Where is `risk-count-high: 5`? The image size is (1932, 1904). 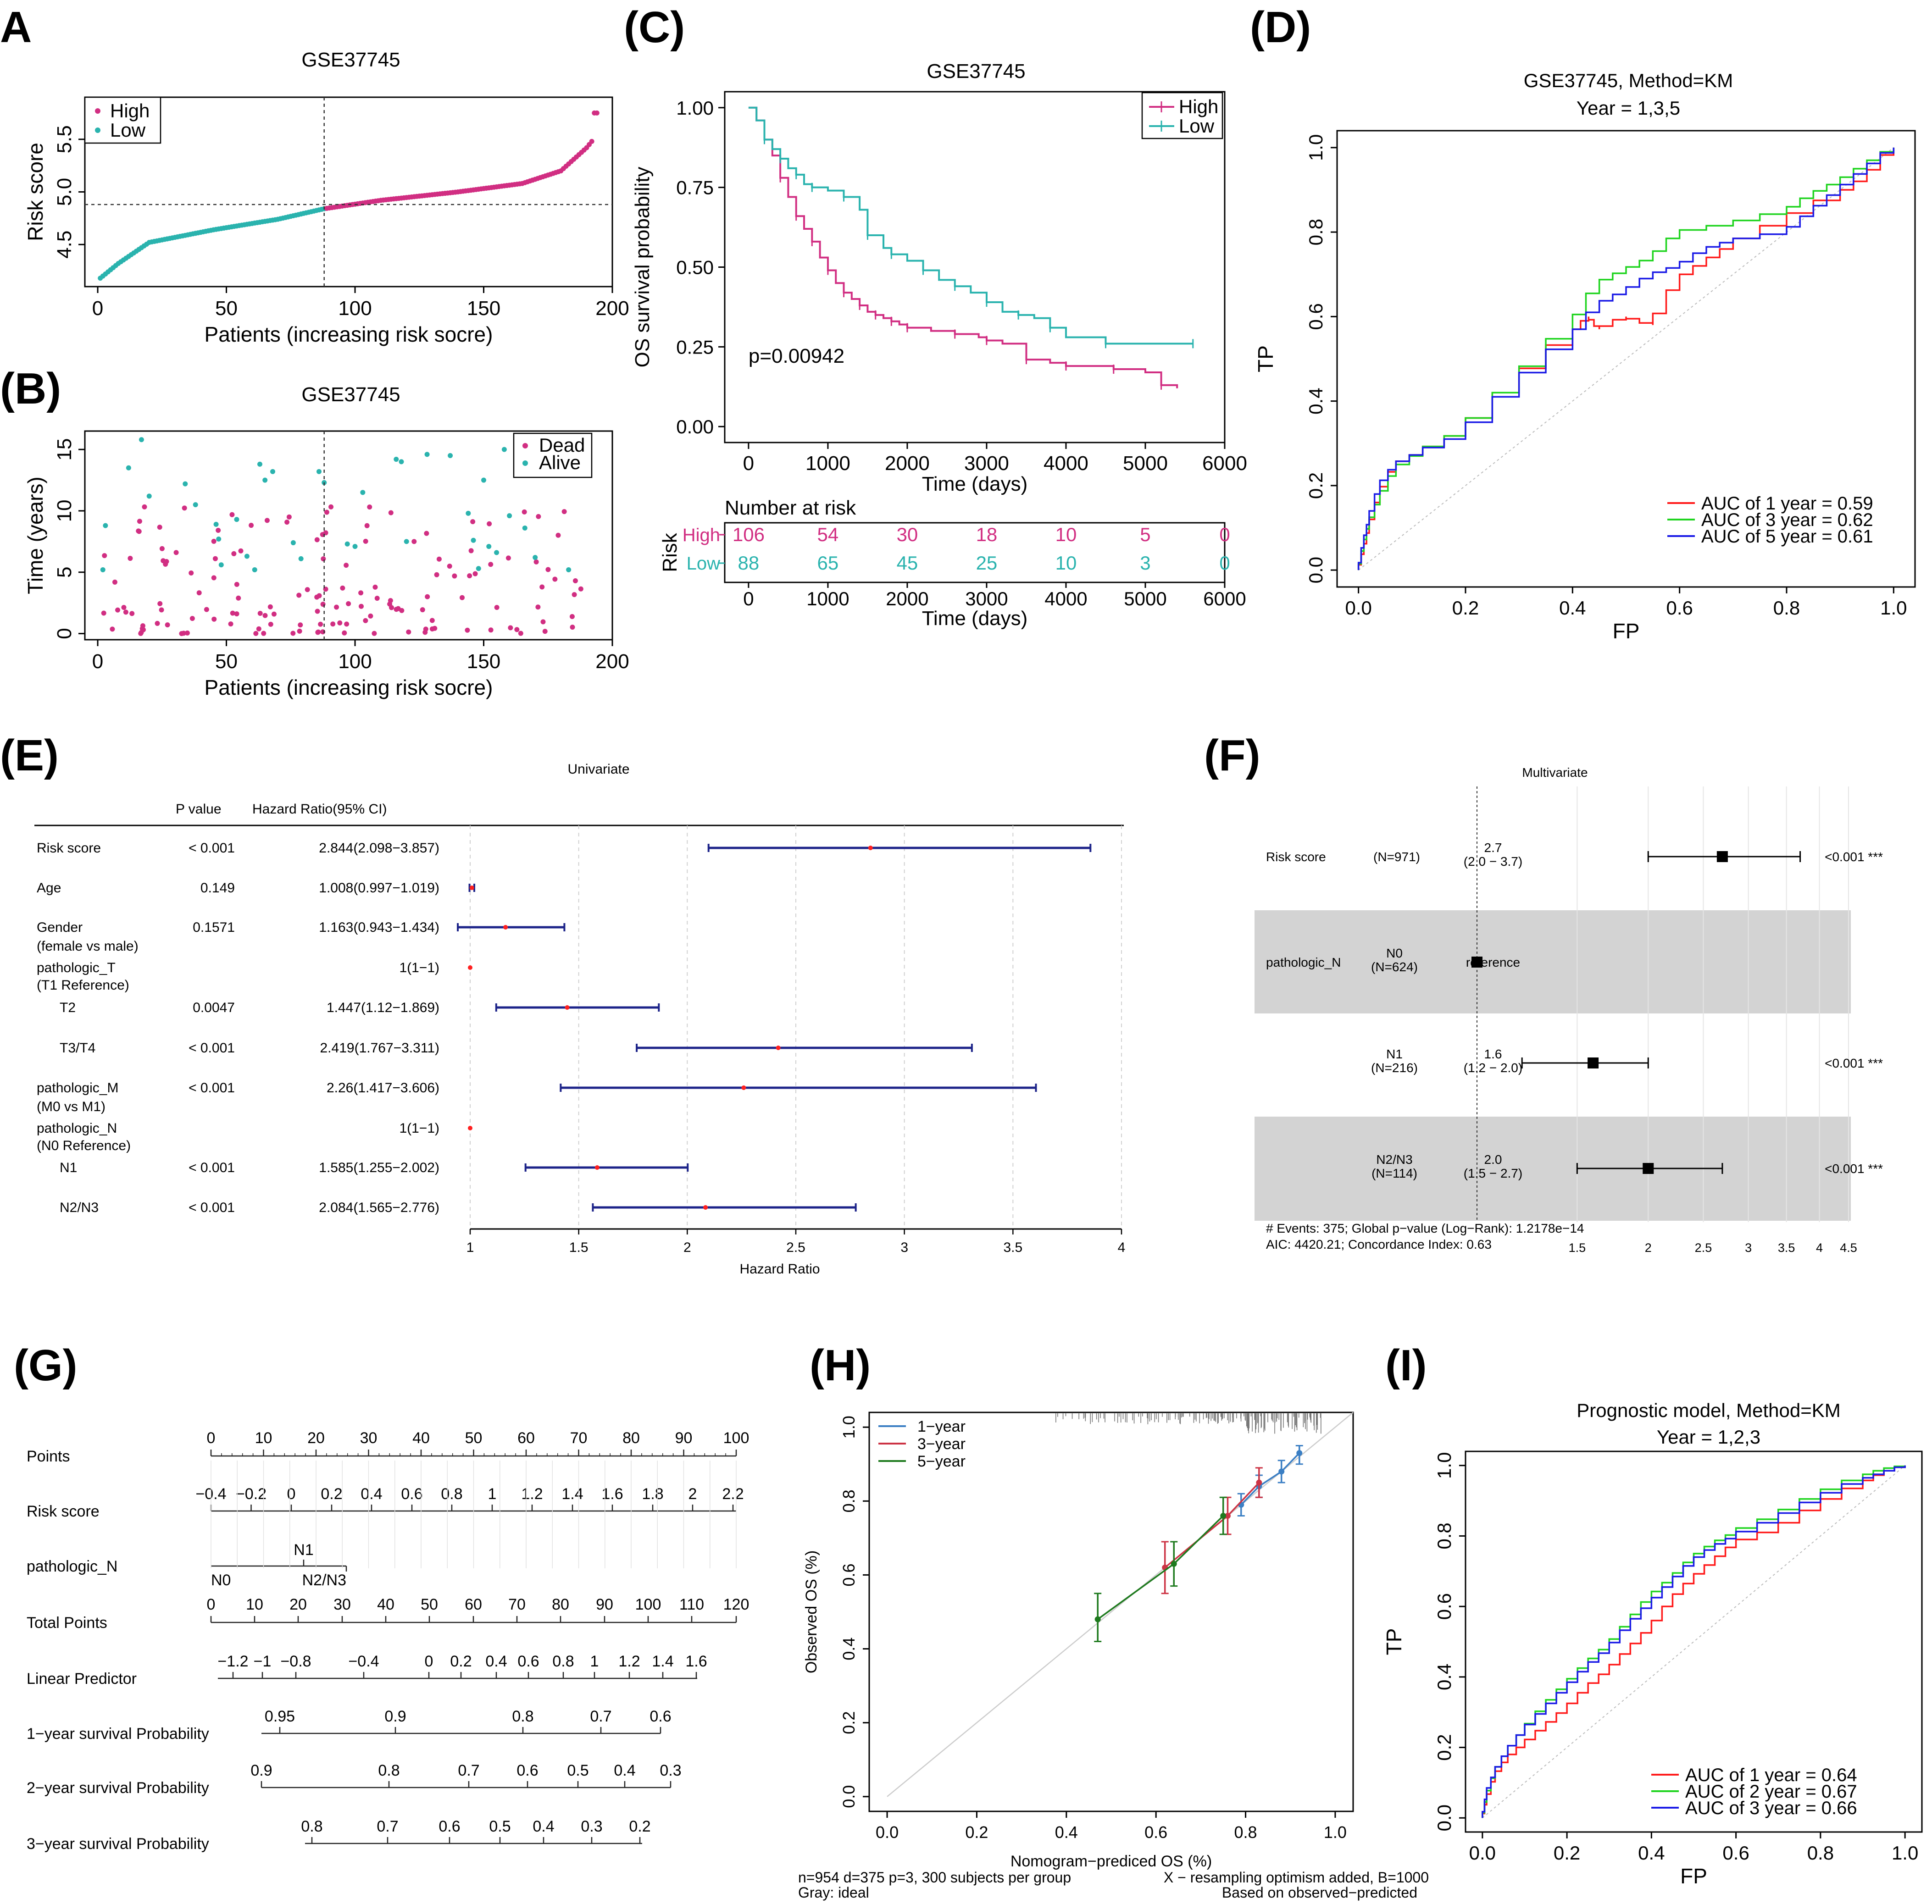 risk-count-high: 5 is located at coordinates (1145, 534).